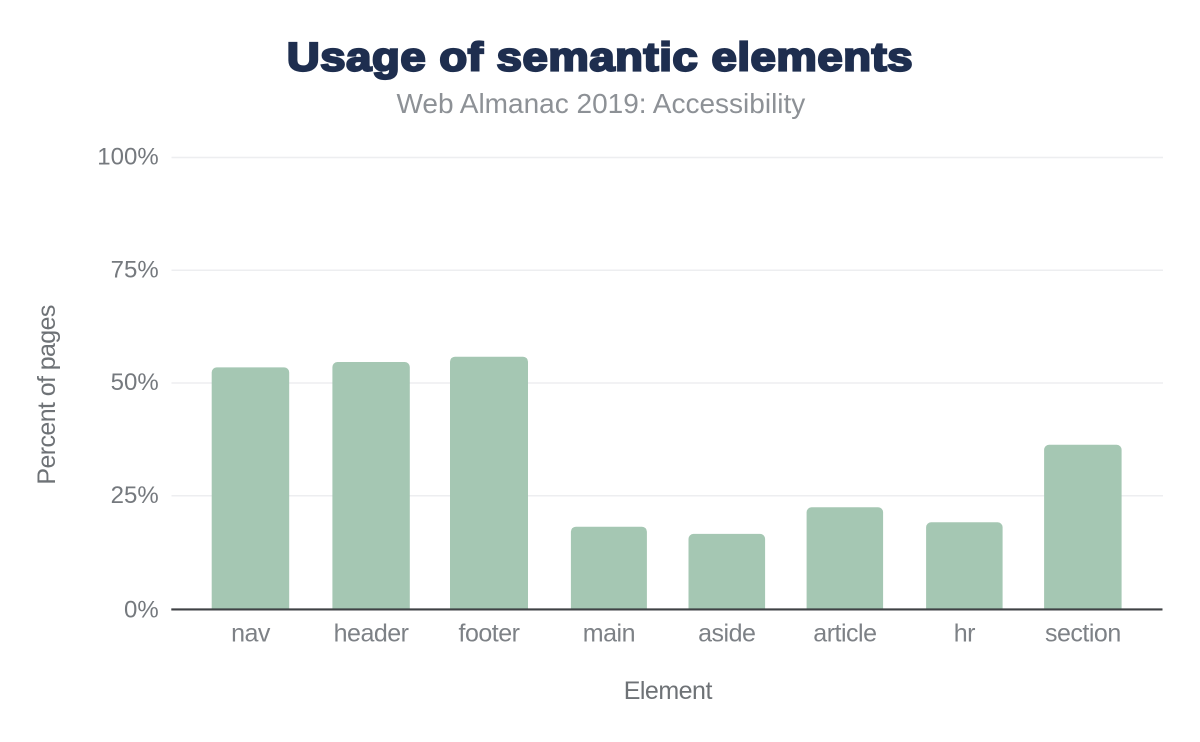  What do you see at coordinates (135, 382) in the screenshot?
I see `svg-text: 50%` at bounding box center [135, 382].